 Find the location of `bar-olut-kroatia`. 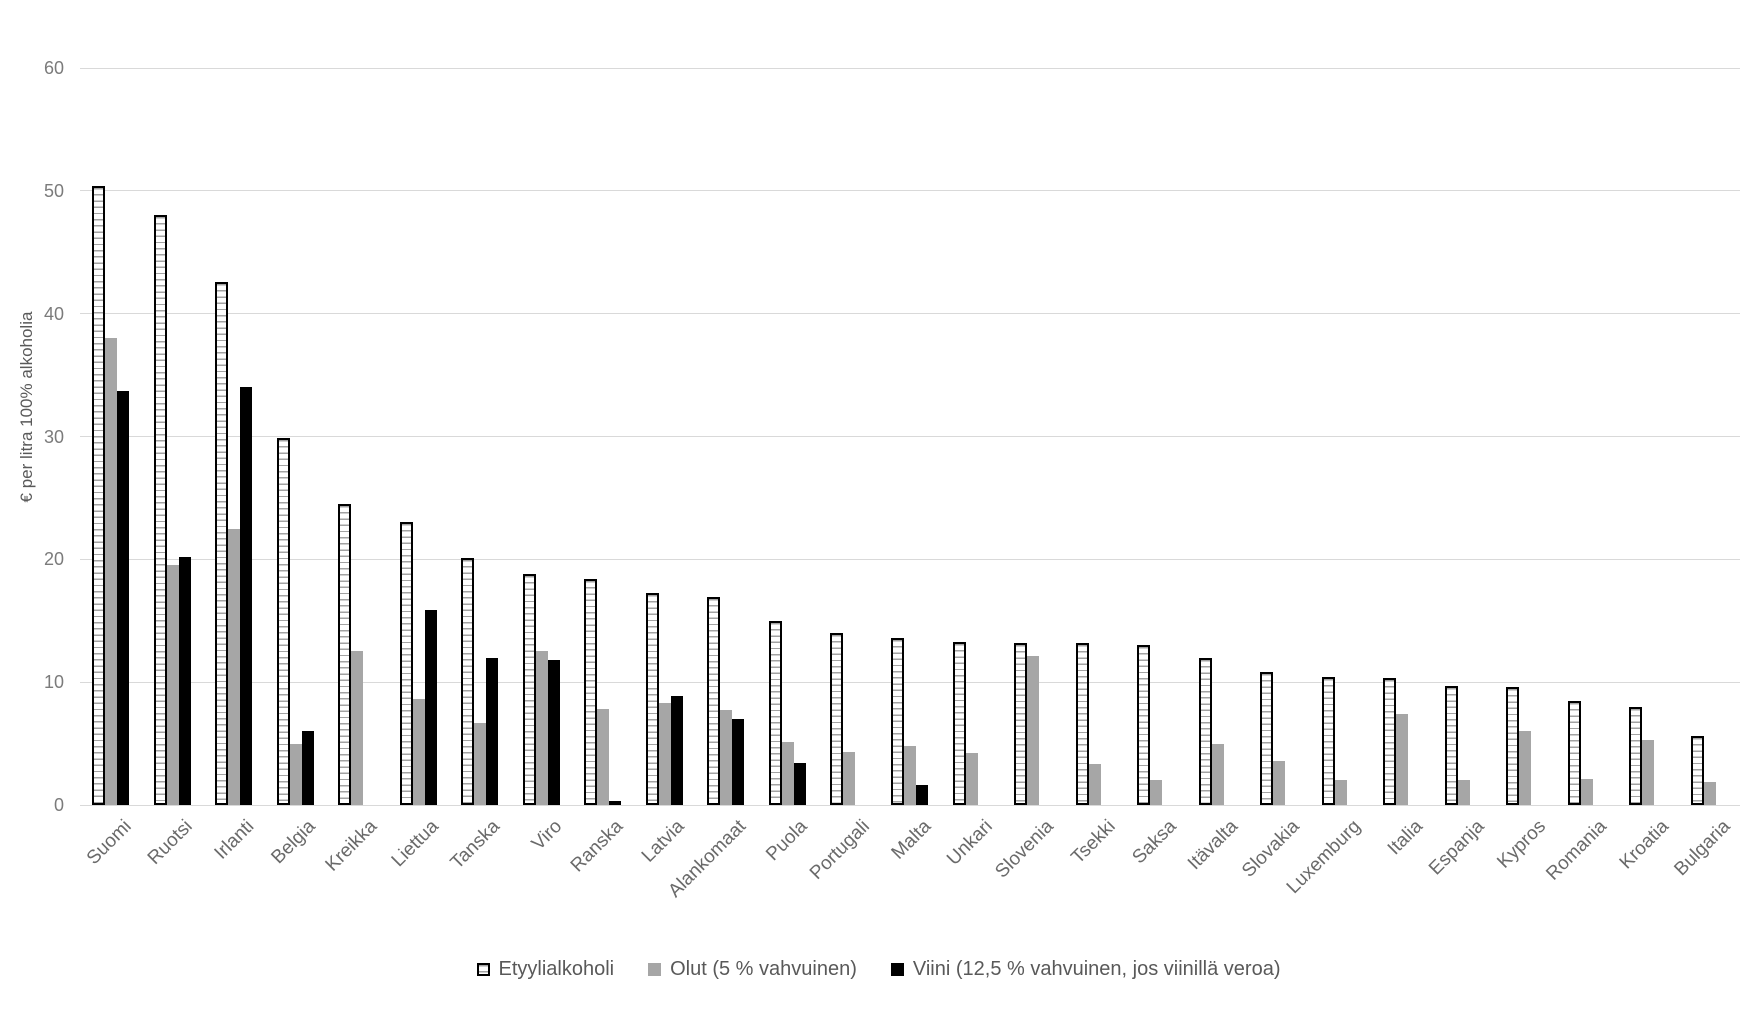

bar-olut-kroatia is located at coordinates (1648, 772).